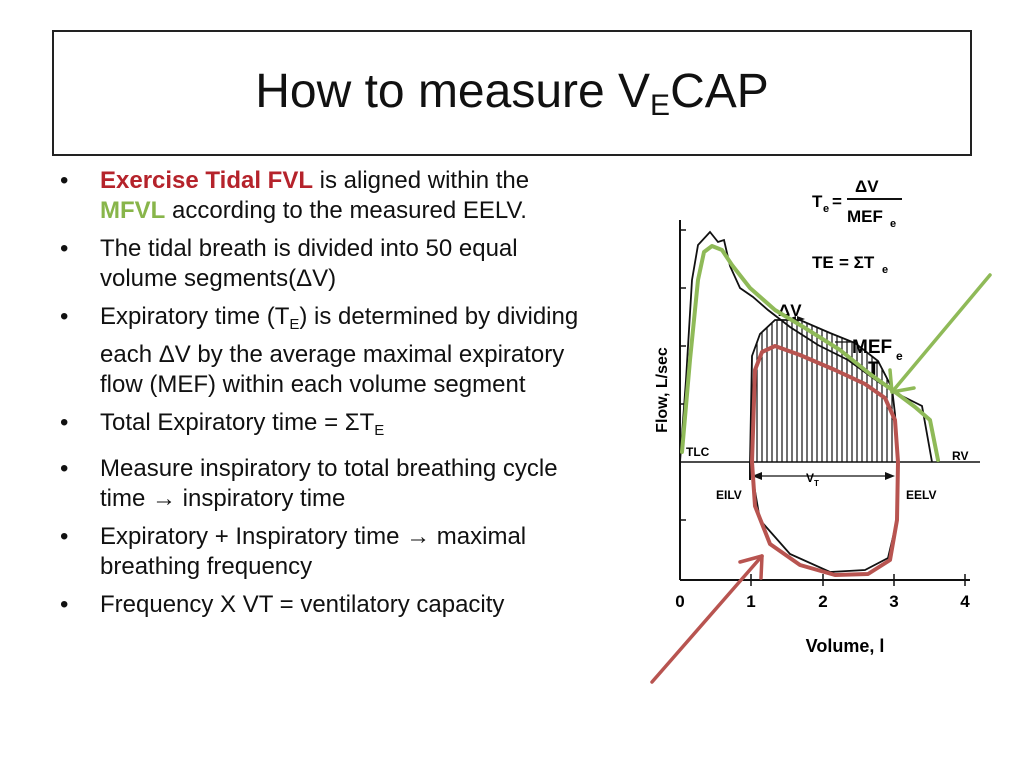 Image resolution: width=1024 pixels, height=768 pixels. Describe the element at coordinates (960, 456) in the screenshot. I see `rv-label: RV` at that location.